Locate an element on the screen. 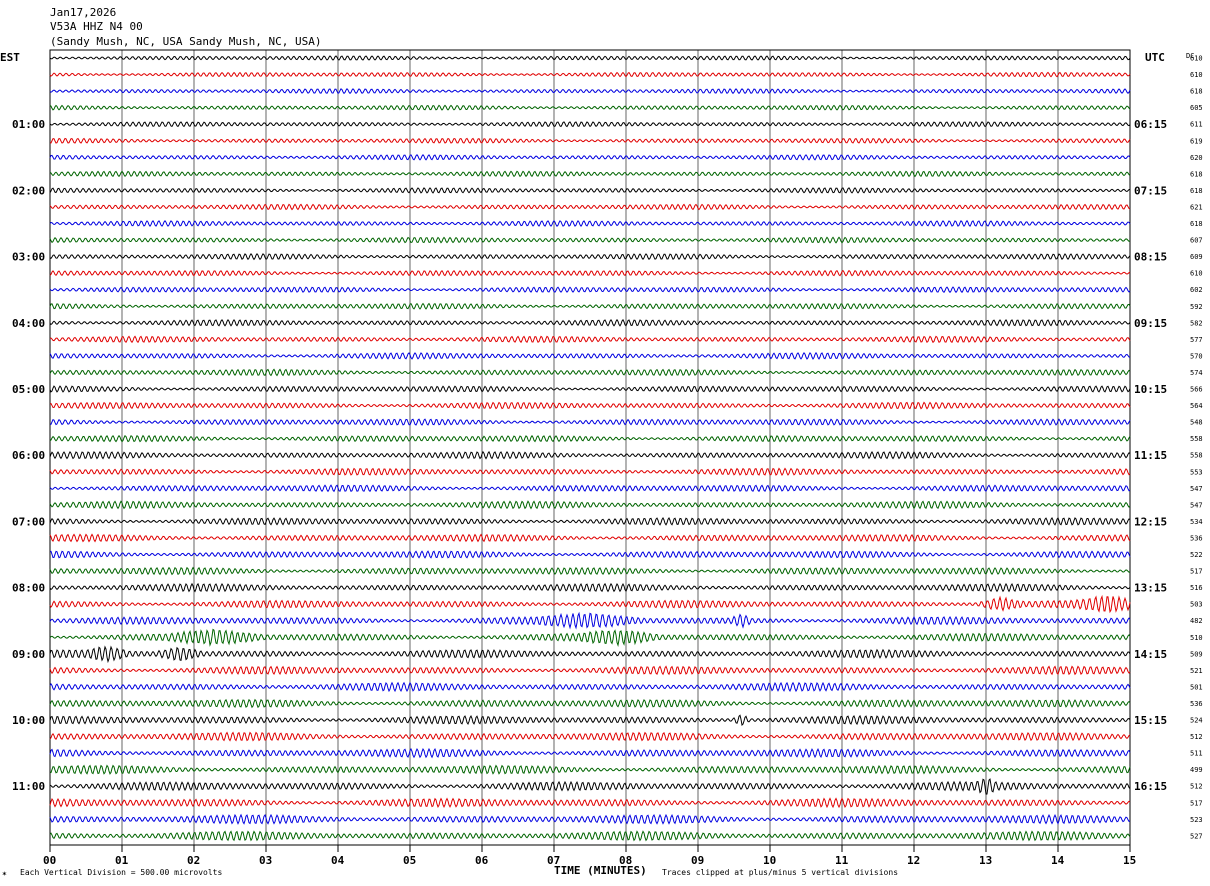  dc-offset: 577 is located at coordinates (1196, 340).